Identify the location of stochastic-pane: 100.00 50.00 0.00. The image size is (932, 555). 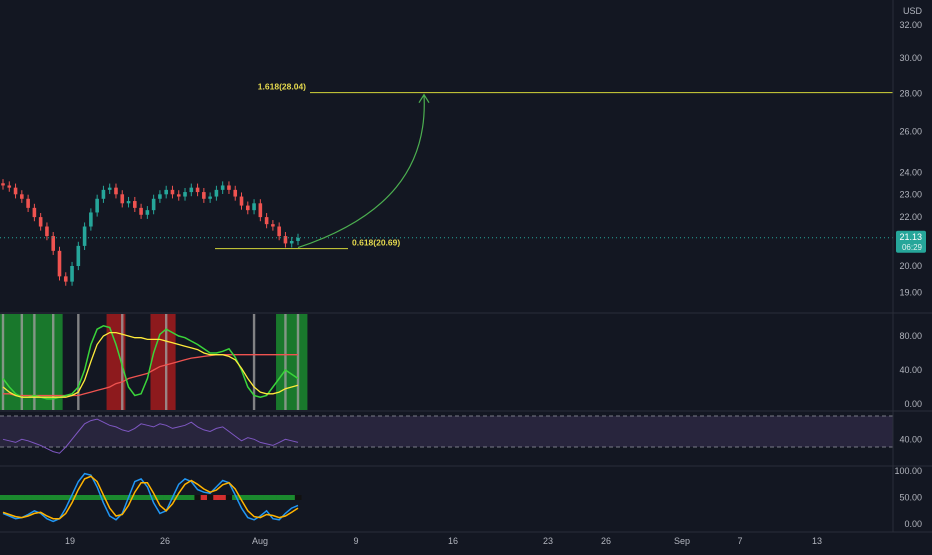
(461, 497).